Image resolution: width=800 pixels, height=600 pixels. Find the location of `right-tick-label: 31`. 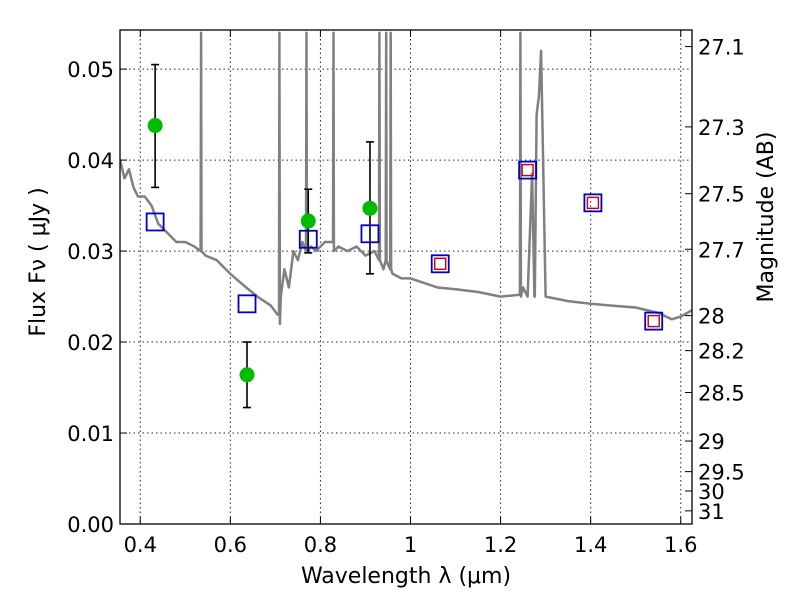

right-tick-label: 31 is located at coordinates (711, 512).